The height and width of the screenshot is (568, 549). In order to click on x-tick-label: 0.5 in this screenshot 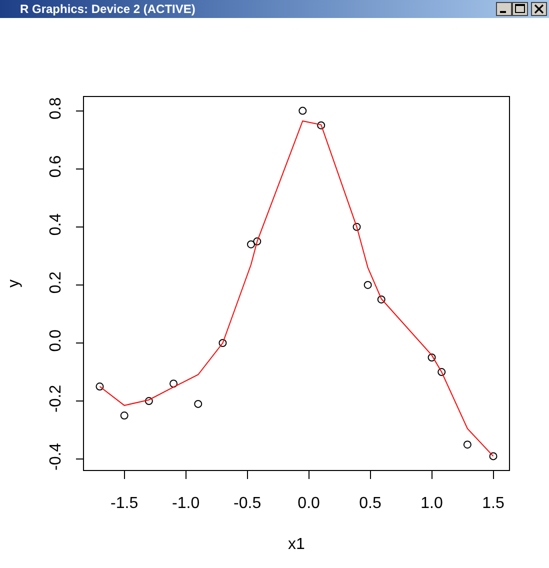, I will do `click(370, 503)`.